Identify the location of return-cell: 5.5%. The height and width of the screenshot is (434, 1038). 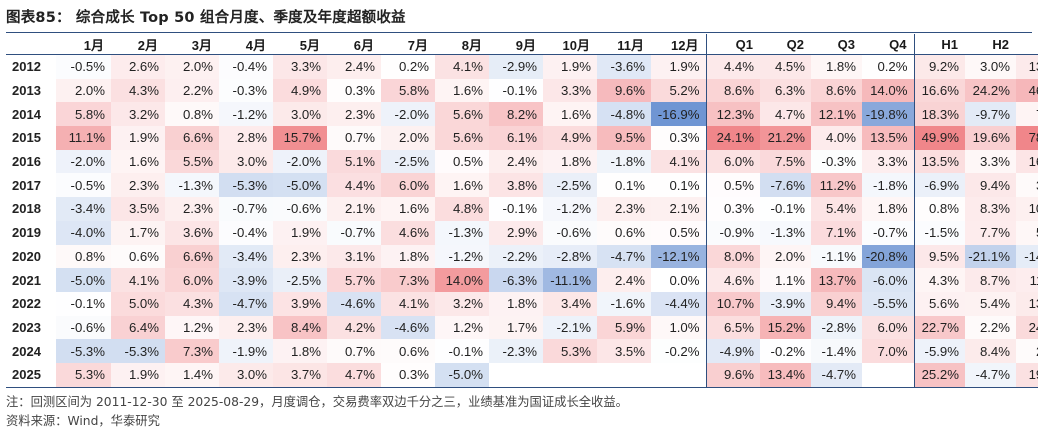
(1027, 232).